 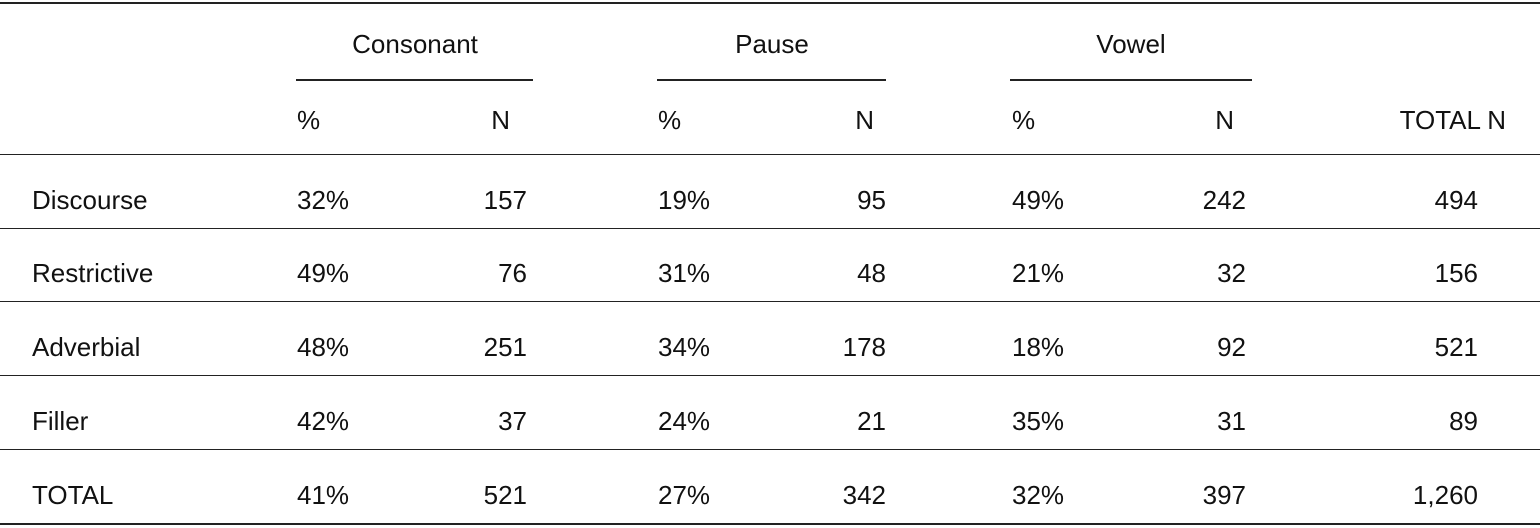 What do you see at coordinates (770, 524) in the screenshot?
I see `rule-bottom` at bounding box center [770, 524].